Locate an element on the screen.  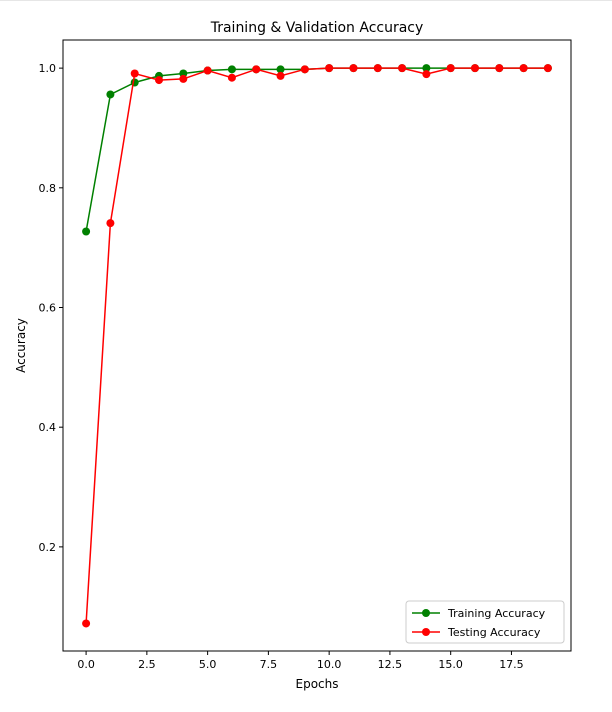
x-tick-label: 7.5 is located at coordinates (269, 664).